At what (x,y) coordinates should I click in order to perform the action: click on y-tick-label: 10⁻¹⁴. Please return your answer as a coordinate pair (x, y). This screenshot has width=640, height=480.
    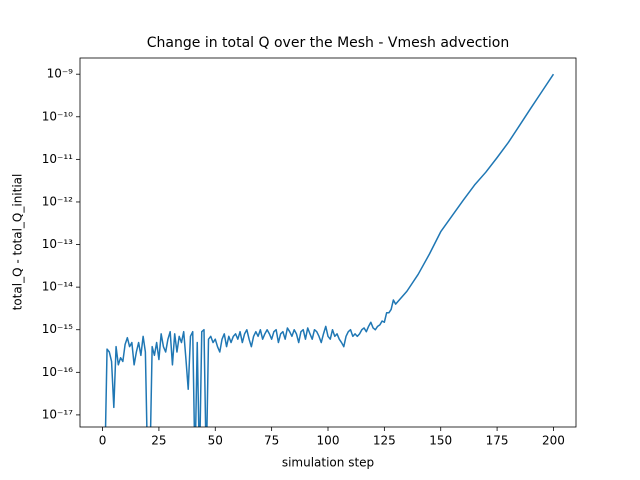
    Looking at the image, I should click on (57, 287).